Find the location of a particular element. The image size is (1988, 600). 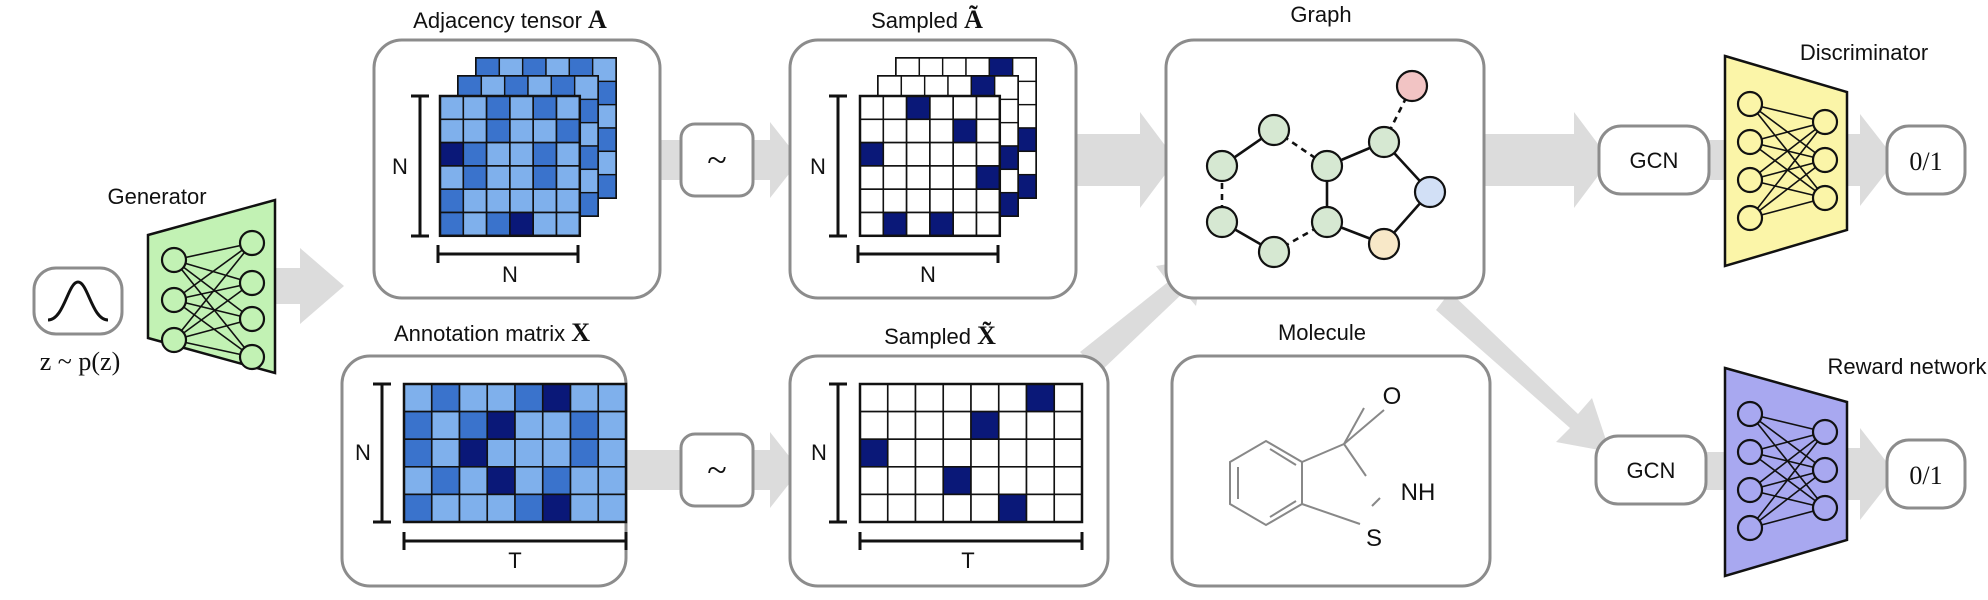

graph-title: Graph is located at coordinates (1320, 14).